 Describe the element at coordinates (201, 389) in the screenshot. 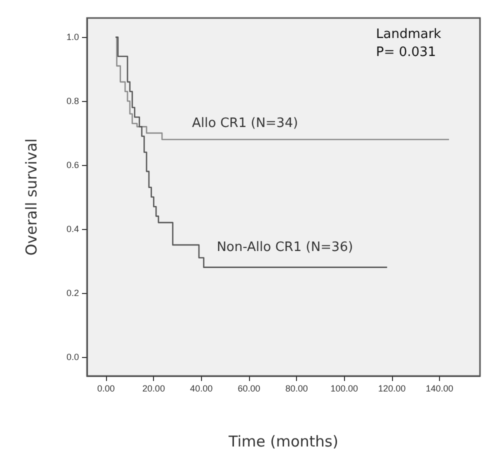

I see `x-tick-label: 40.00` at that location.